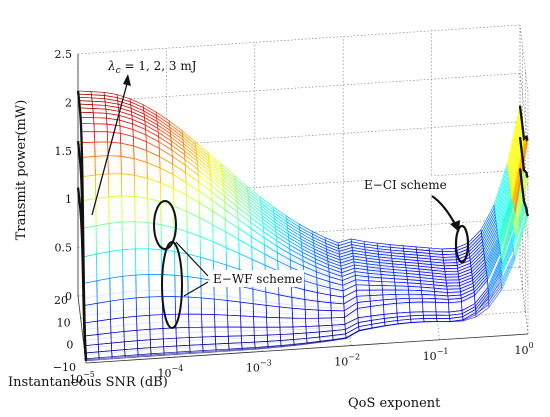 This screenshot has height=417, width=550. I want to click on eci-label: E−CI scheme, so click(405, 185).